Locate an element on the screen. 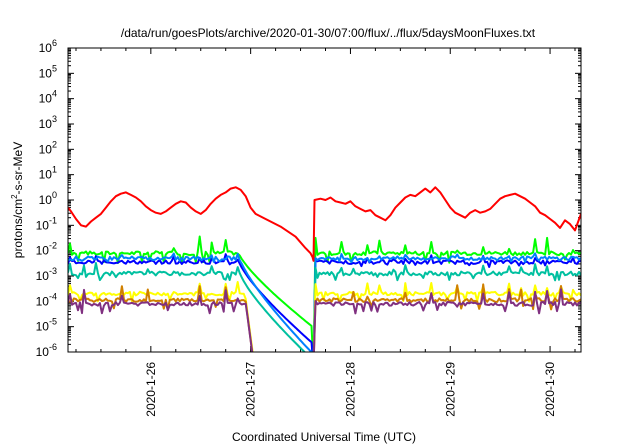 The width and height of the screenshot is (640, 448). series-line-purple is located at coordinates (324, 320).